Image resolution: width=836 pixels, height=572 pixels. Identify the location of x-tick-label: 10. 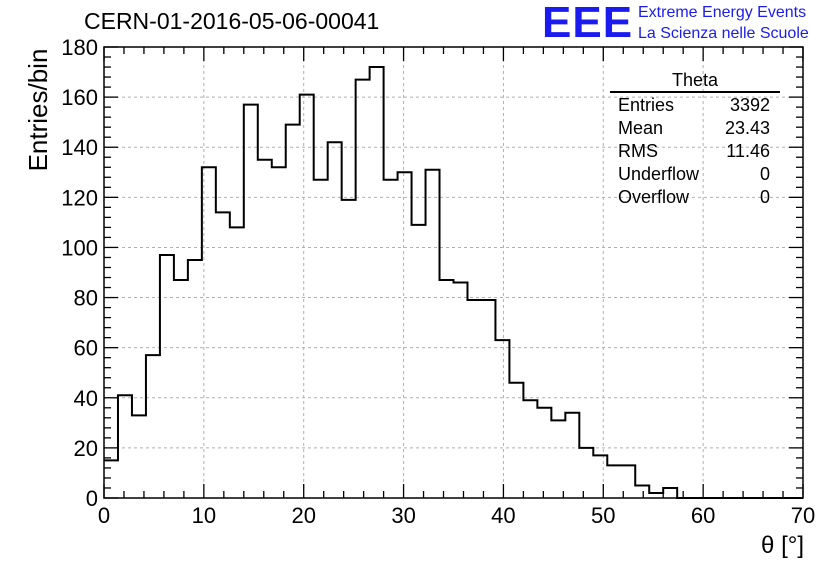
(204, 515).